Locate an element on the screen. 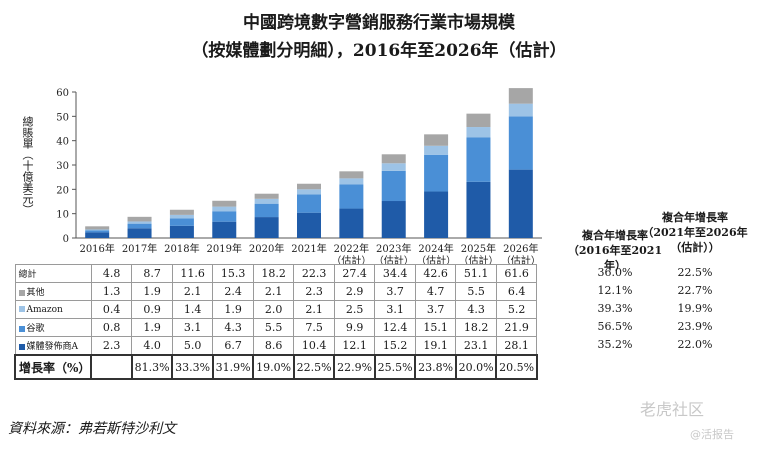  y-tick-label: 20 is located at coordinates (62, 190).